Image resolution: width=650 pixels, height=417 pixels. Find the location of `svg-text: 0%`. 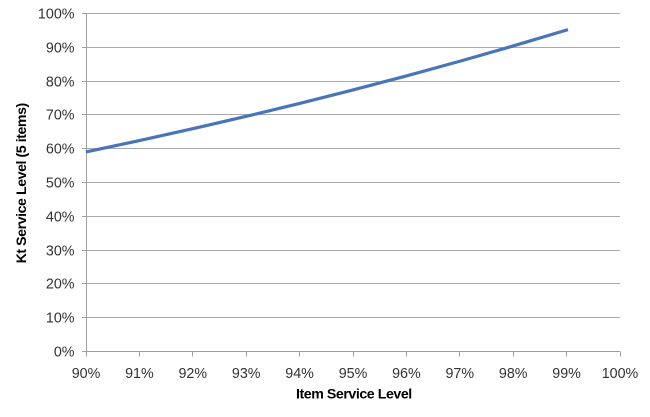

svg-text: 0% is located at coordinates (64, 352).